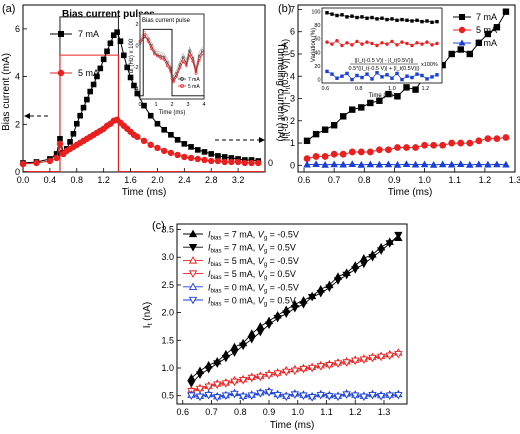 The width and height of the screenshot is (520, 434). I want to click on panel-b-y-tick-label: 3, so click(292, 99).